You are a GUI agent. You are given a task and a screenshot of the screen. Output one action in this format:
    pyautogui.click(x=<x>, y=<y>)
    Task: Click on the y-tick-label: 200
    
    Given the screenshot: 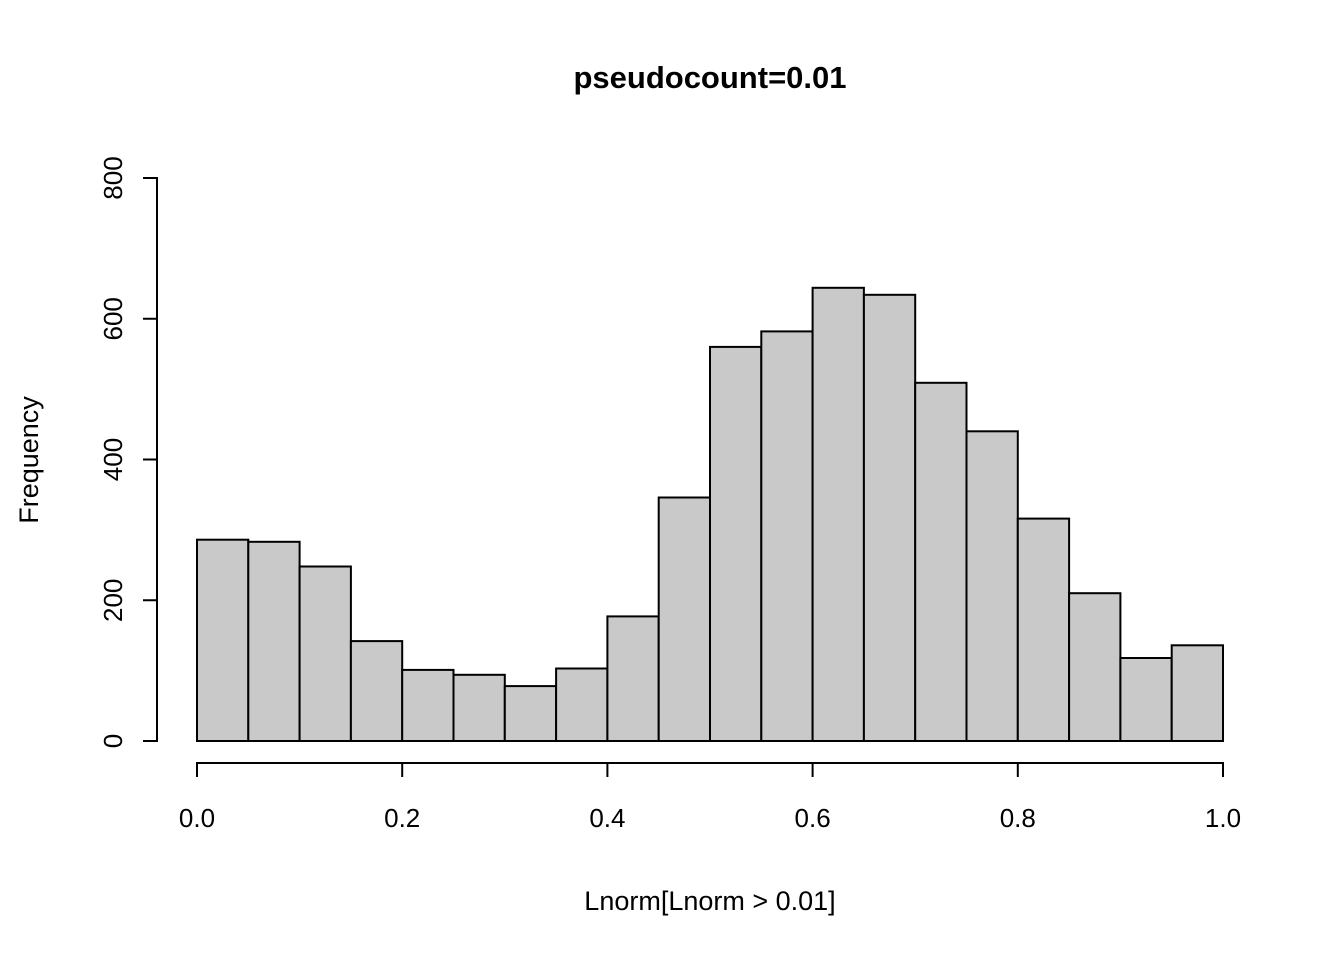 What is the action you would take?
    pyautogui.click(x=113, y=600)
    